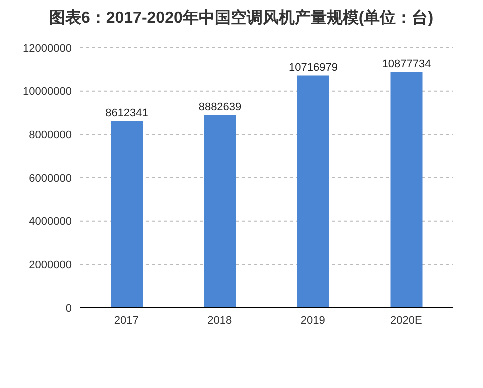  What do you see at coordinates (47, 92) in the screenshot?
I see `y-tick-label: 10000000` at bounding box center [47, 92].